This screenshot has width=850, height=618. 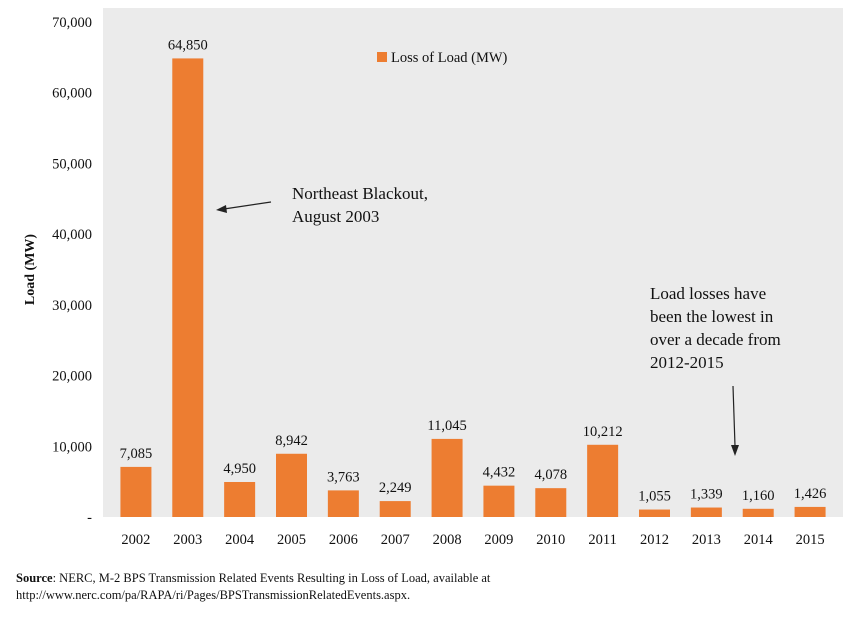 I want to click on data-label: 2,249, so click(x=395, y=488).